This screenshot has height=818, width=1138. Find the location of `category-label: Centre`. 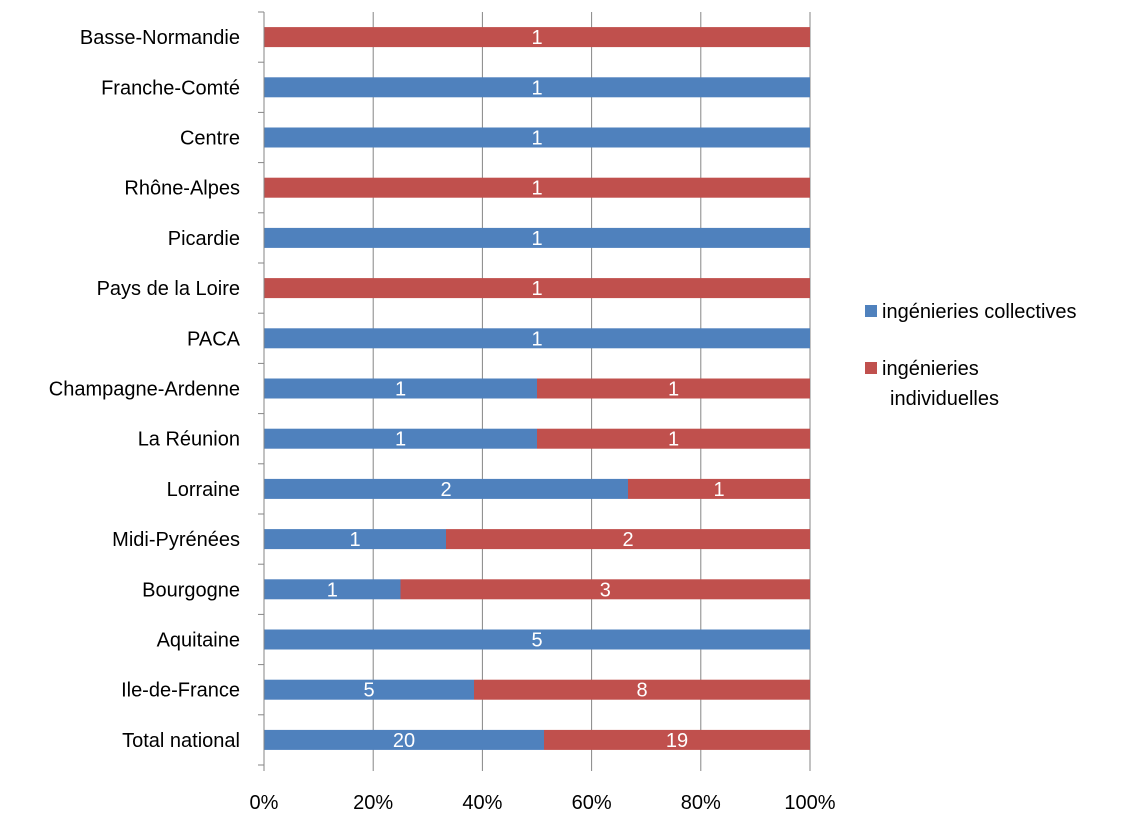

category-label: Centre is located at coordinates (210, 139).